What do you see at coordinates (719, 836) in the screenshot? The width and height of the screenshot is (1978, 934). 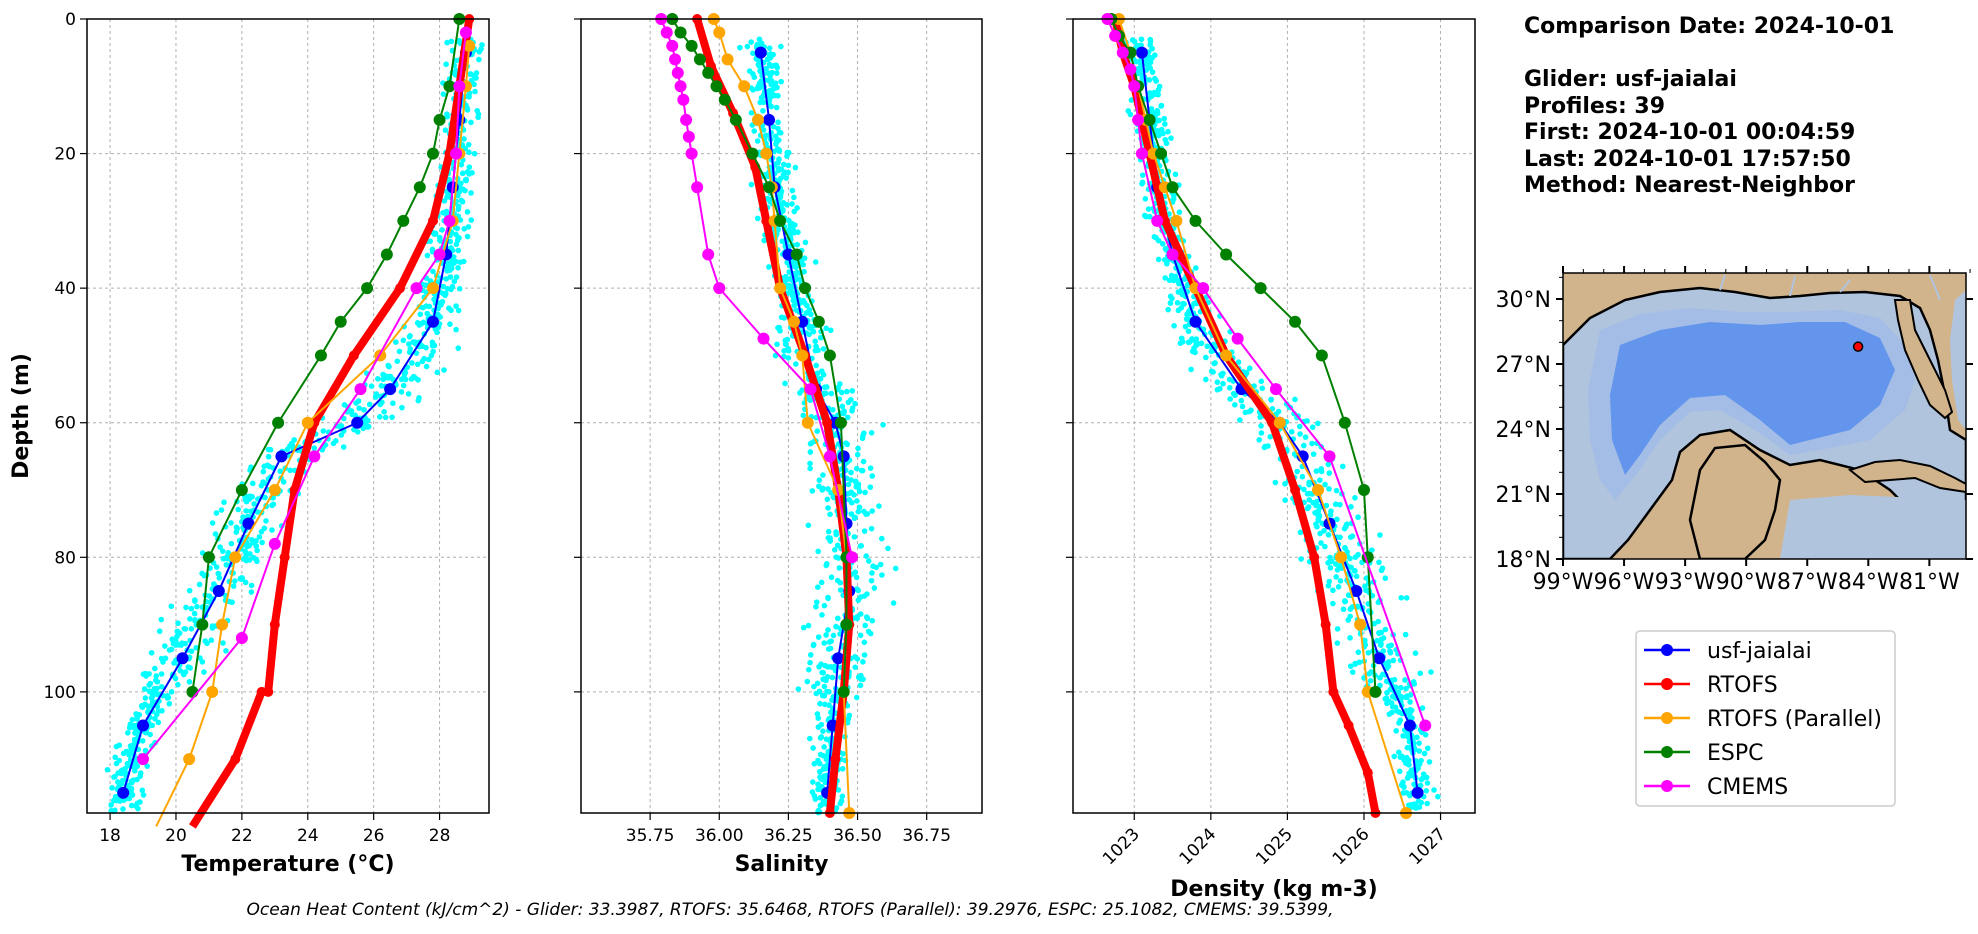 I see `x-tick-label: 36.00` at bounding box center [719, 836].